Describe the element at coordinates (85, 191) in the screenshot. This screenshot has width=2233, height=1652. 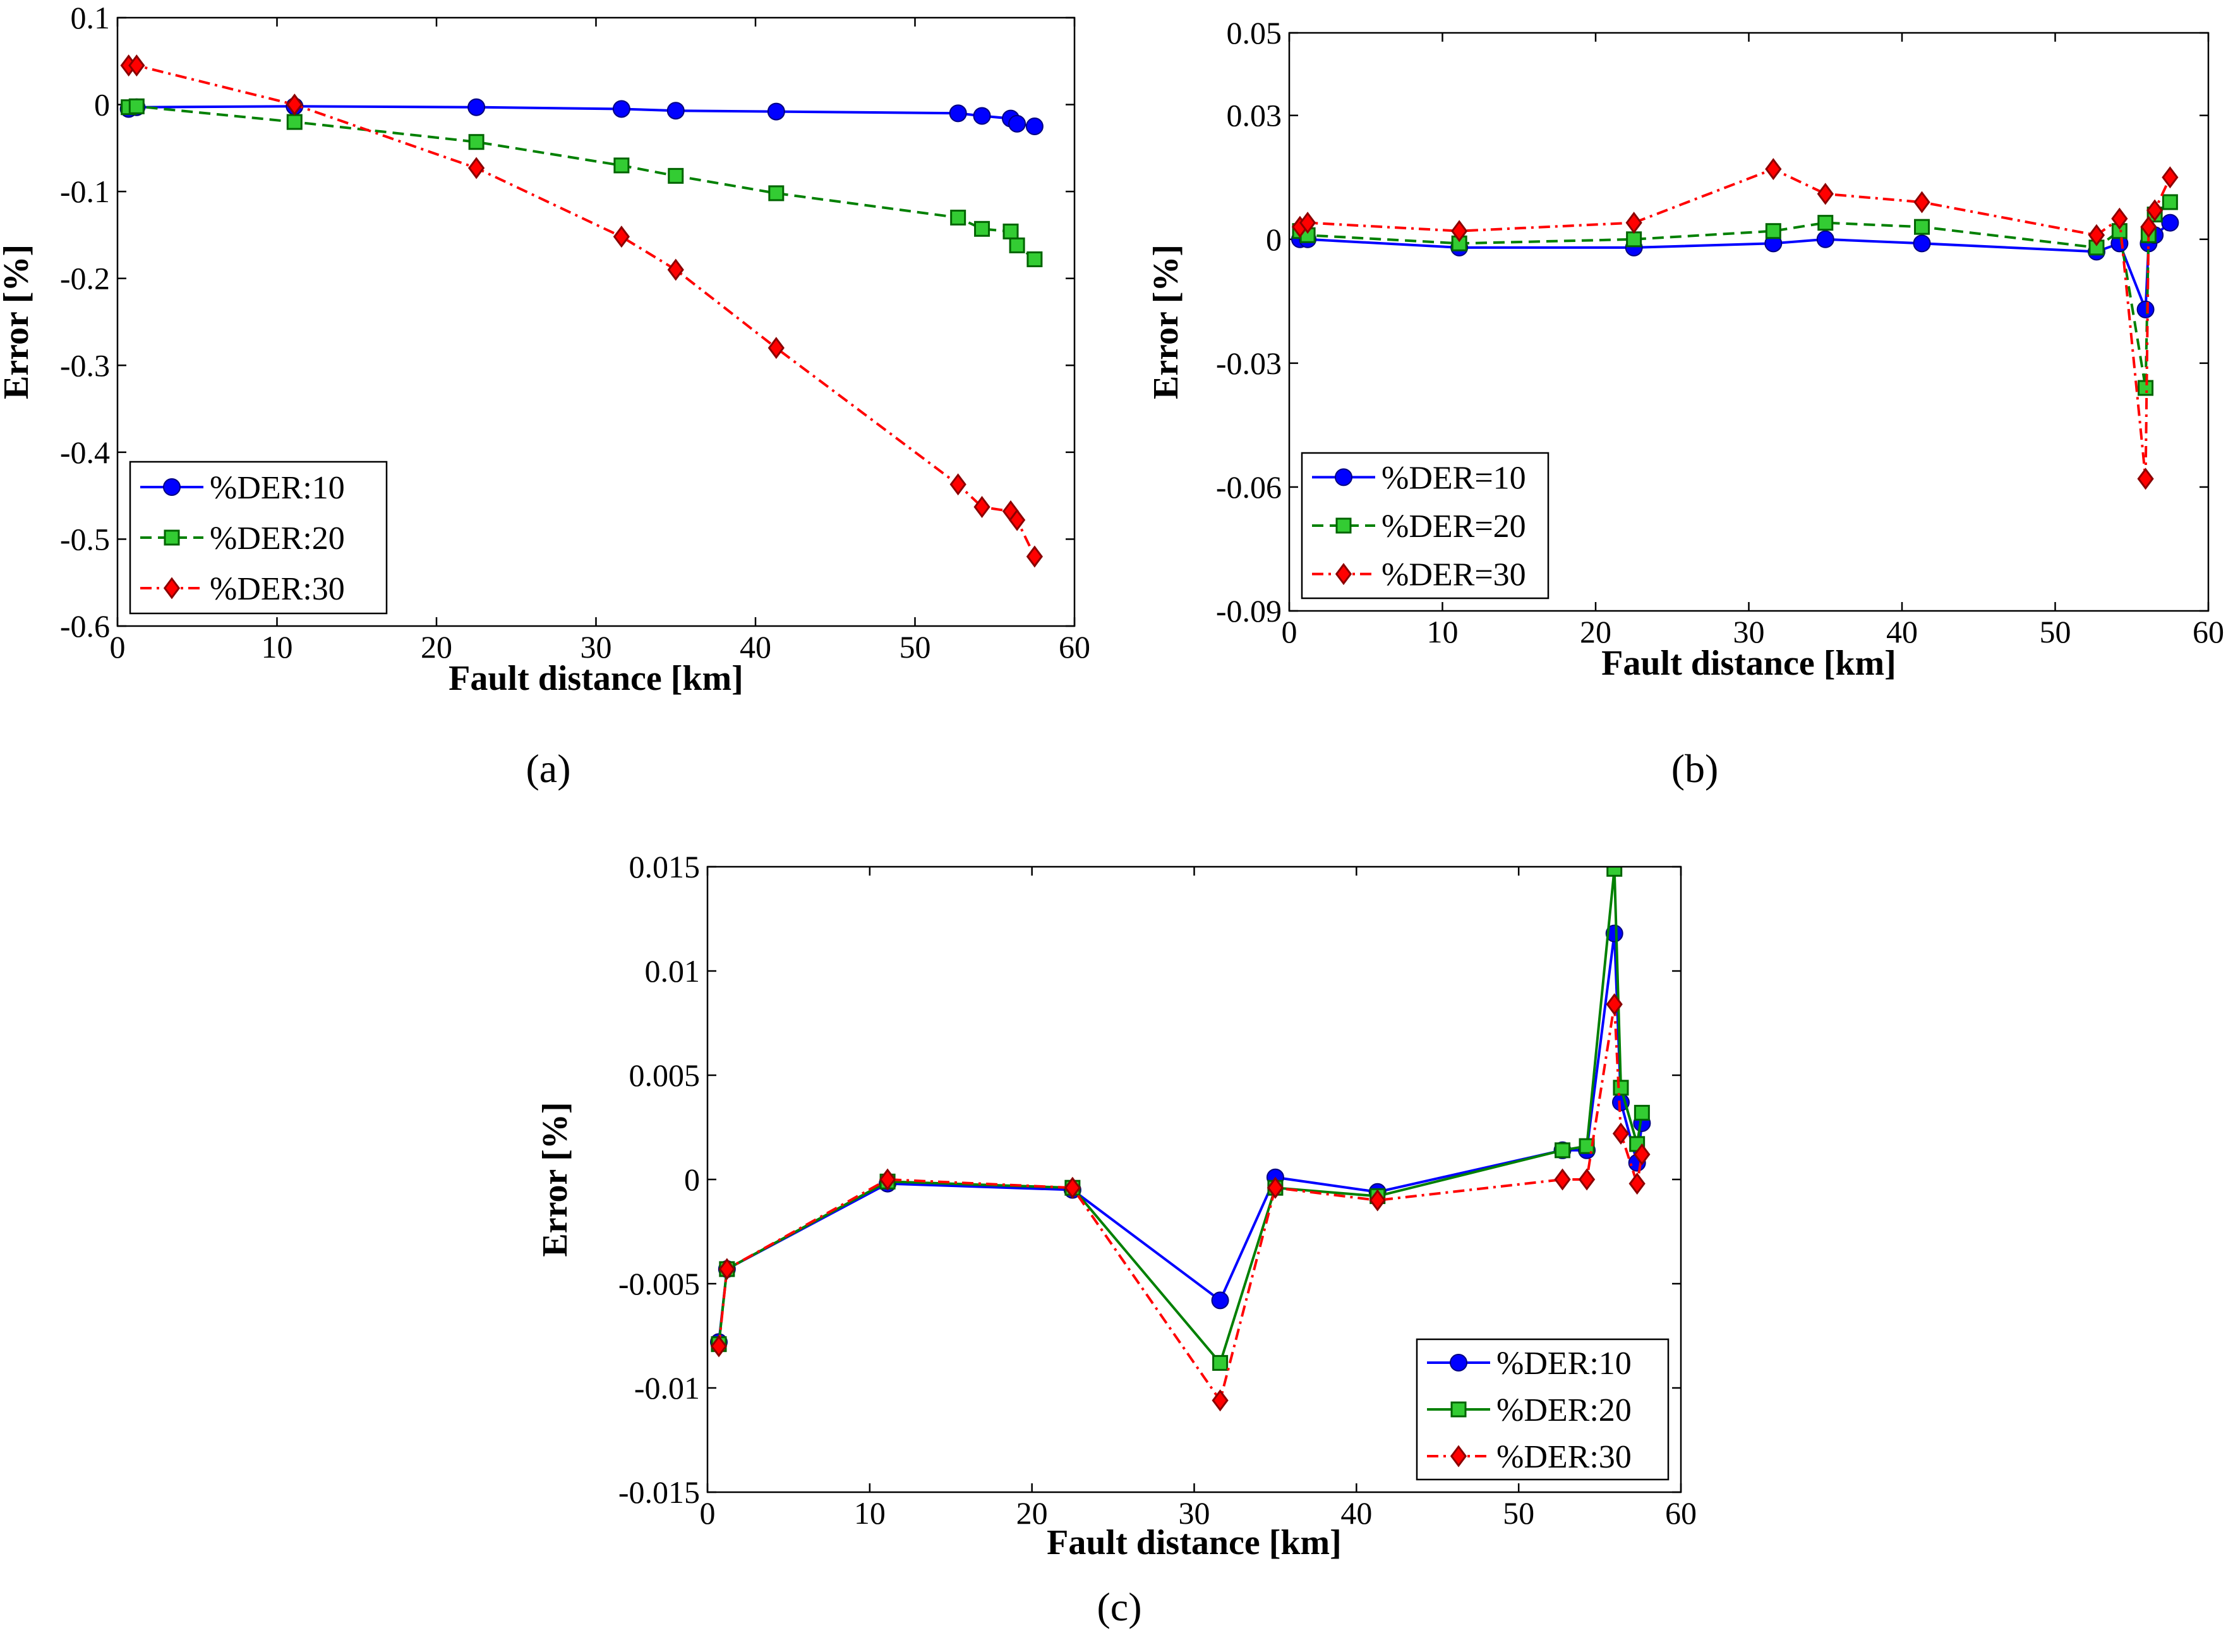
I see `y-tick-label: -0.1` at that location.